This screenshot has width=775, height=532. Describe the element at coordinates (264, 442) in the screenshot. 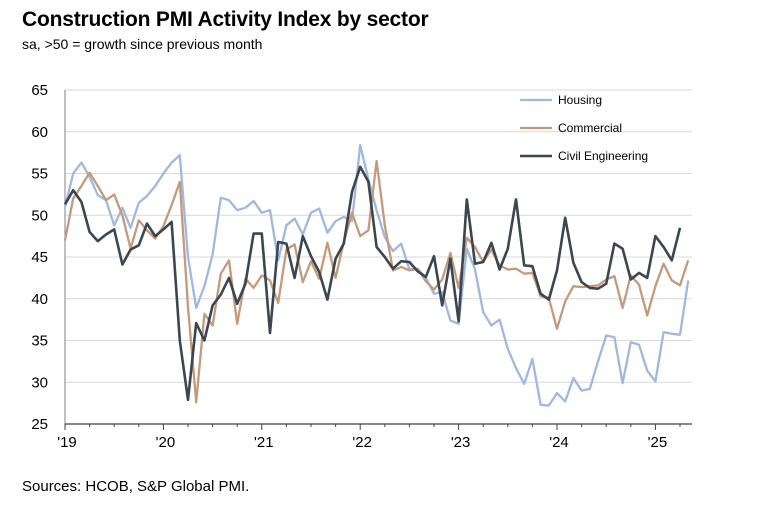

I see `x-tick-label: '21` at that location.